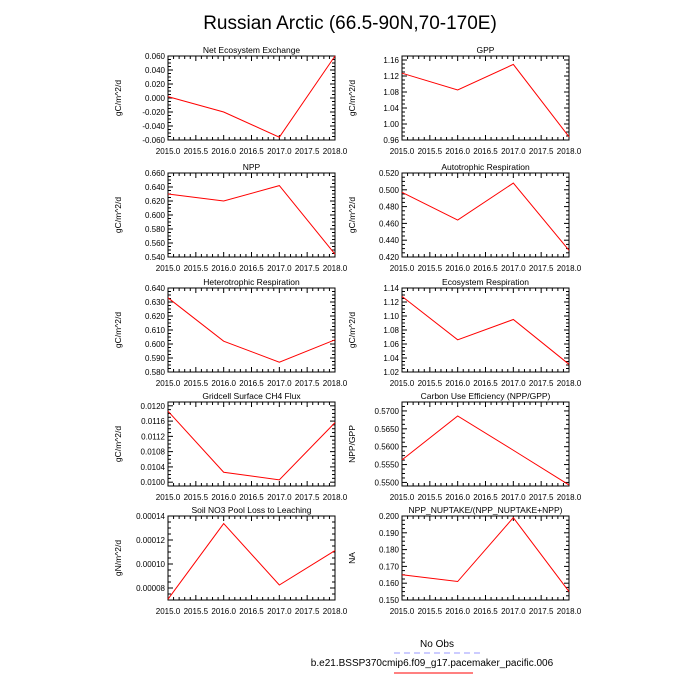 This screenshot has height=700, width=700. I want to click on y-tick-label: 0.520, so click(389, 173).